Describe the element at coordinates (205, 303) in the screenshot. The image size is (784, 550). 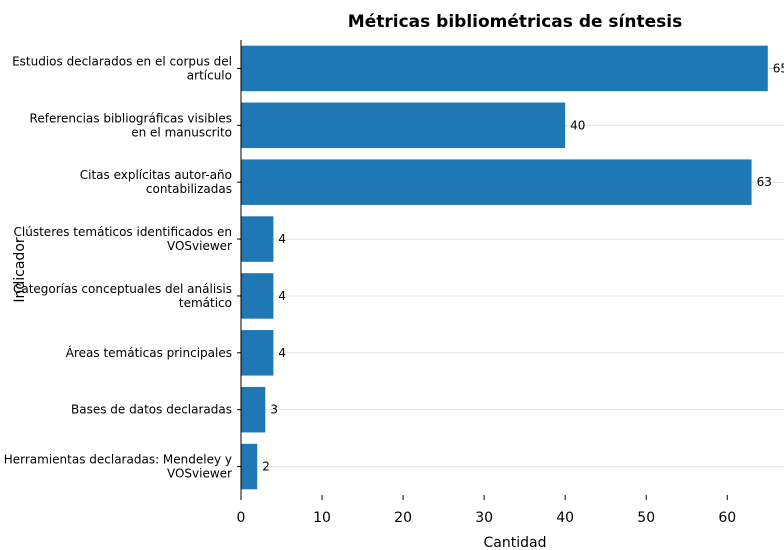
I see `category-label-line: temático` at that location.